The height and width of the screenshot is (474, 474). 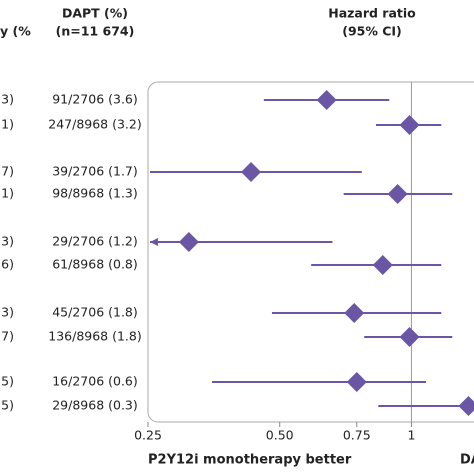 I want to click on x-tick-label: 0.50, so click(x=280, y=435).